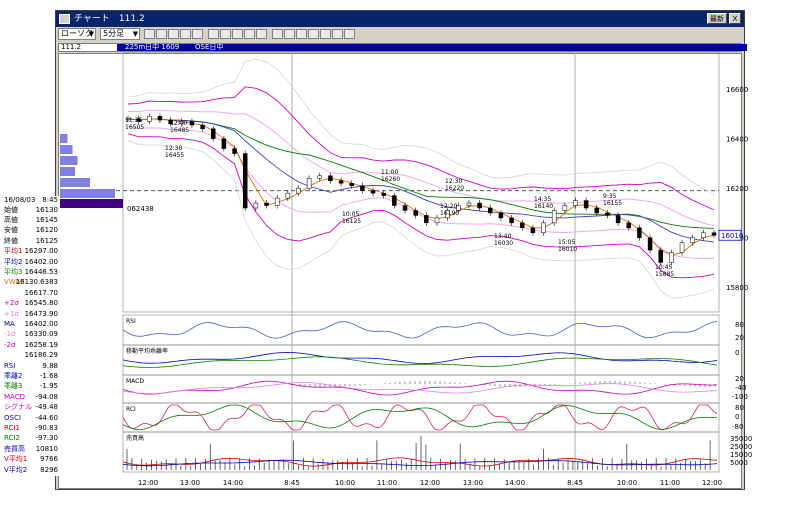 This screenshot has width=800, height=507. I want to click on latest-button: 最新, so click(717, 18).